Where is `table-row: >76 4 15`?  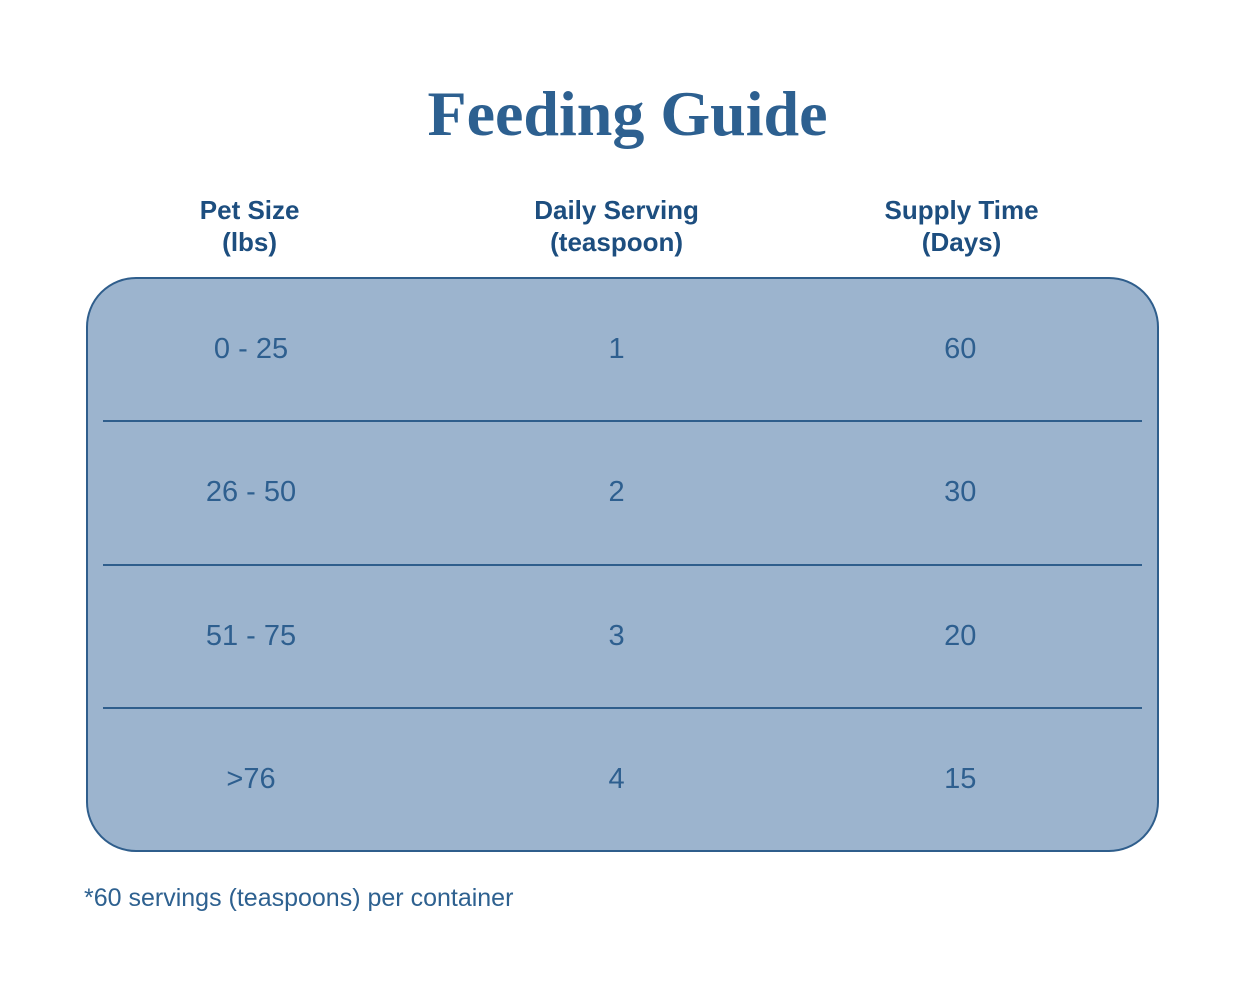
table-row: >76 4 15 is located at coordinates (622, 779).